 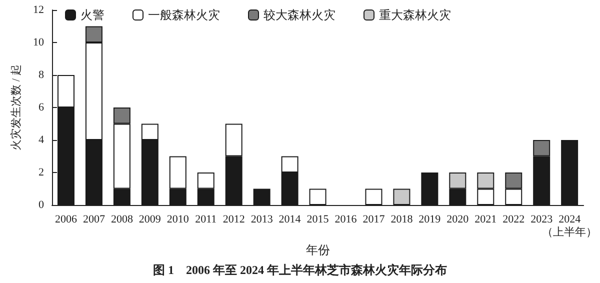 I want to click on y-tick-label: 2, so click(x=41, y=172).